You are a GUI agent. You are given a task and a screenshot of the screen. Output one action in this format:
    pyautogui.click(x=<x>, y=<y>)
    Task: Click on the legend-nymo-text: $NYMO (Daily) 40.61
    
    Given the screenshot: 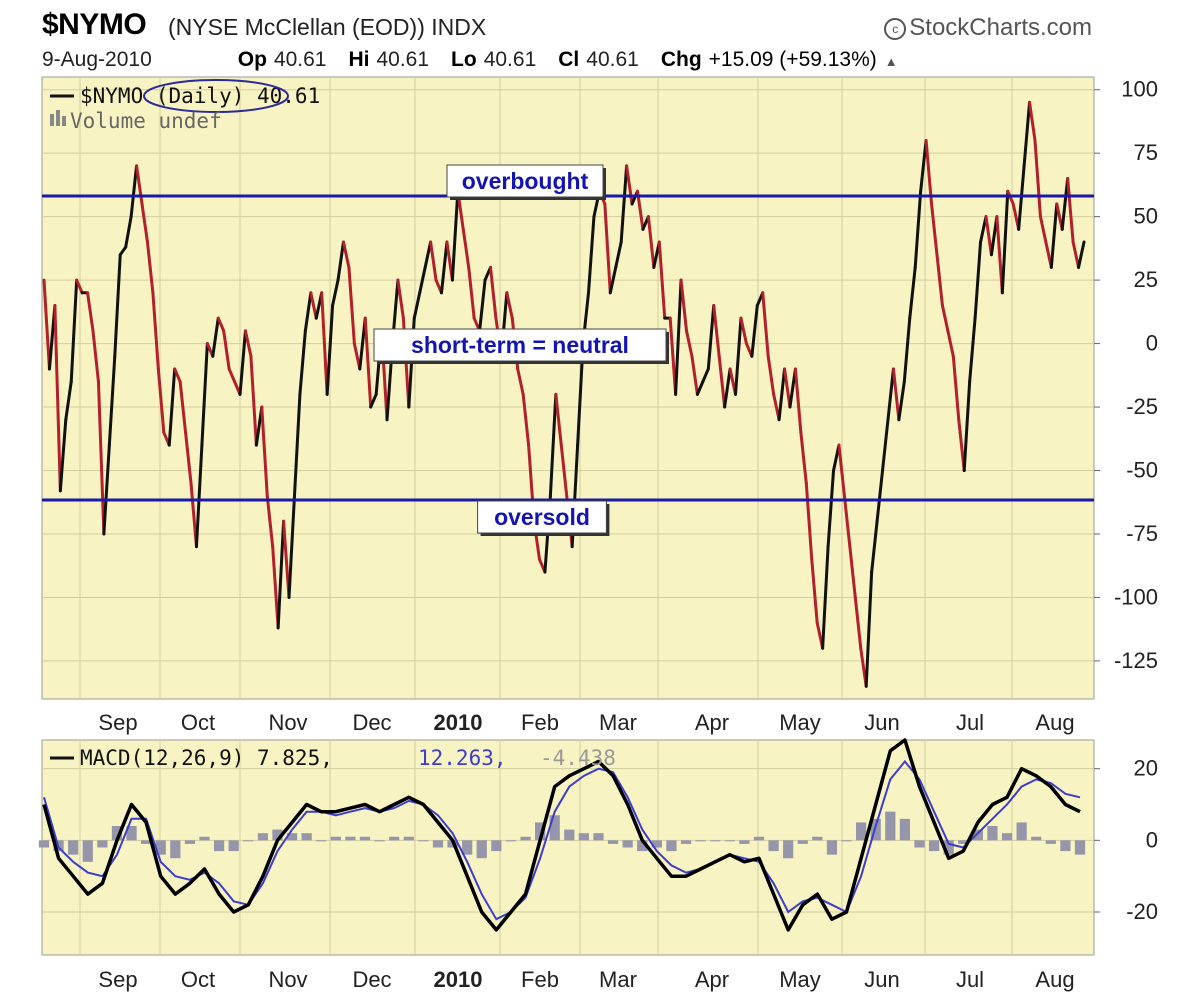 What is the action you would take?
    pyautogui.click(x=200, y=96)
    